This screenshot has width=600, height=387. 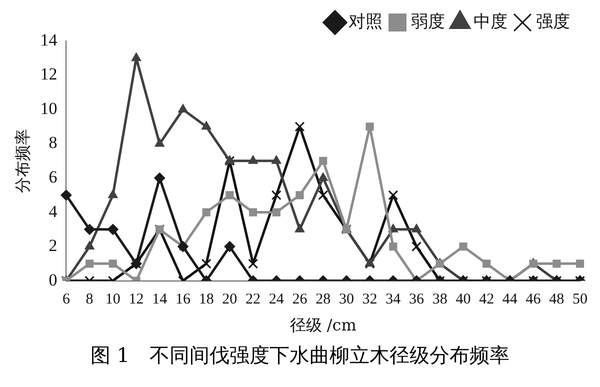 I want to click on y-tick-label: 2, so click(x=53, y=246).